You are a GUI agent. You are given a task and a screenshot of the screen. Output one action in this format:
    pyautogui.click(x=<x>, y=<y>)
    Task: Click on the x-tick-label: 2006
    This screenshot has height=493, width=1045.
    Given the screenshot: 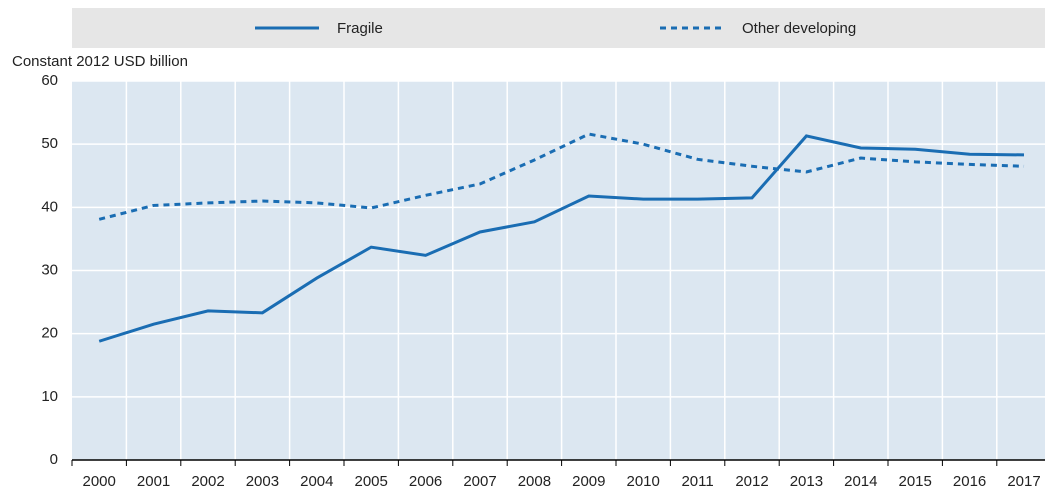 What is the action you would take?
    pyautogui.click(x=425, y=481)
    